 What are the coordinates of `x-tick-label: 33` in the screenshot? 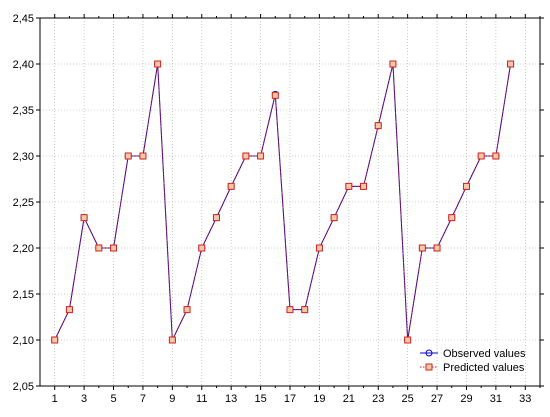 It's located at (525, 399).